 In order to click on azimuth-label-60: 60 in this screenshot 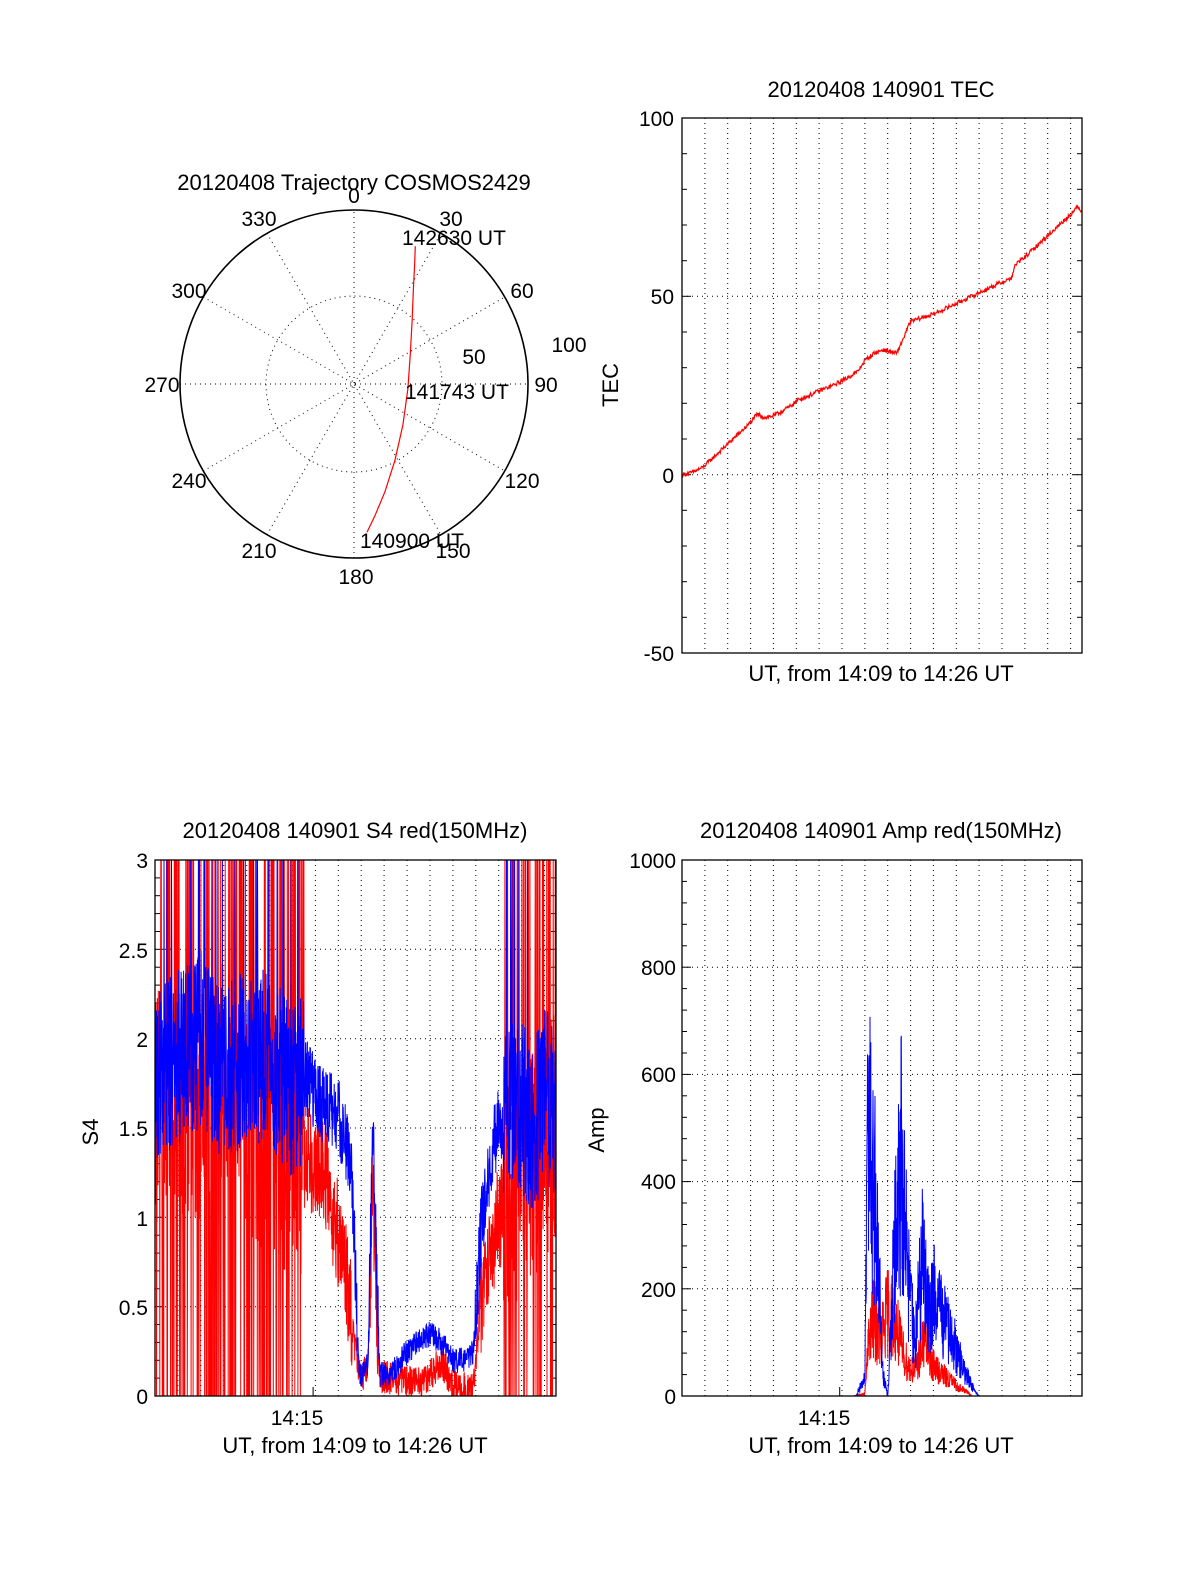, I will do `click(521, 291)`.